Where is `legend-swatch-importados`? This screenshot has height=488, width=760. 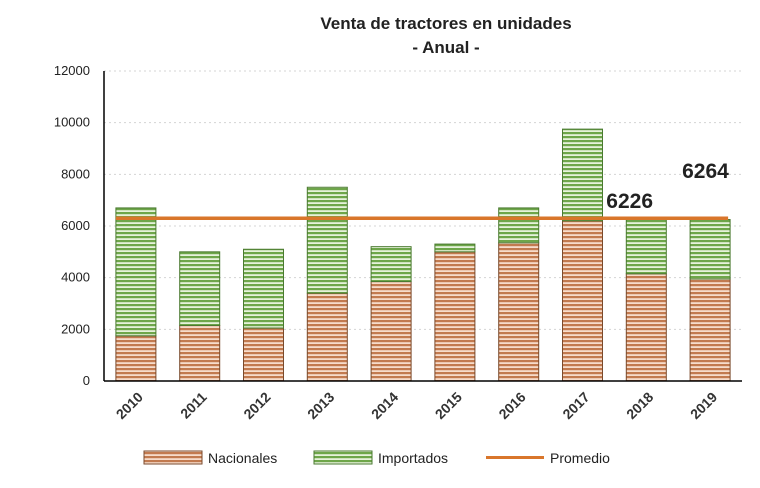
legend-swatch-importados is located at coordinates (343, 457).